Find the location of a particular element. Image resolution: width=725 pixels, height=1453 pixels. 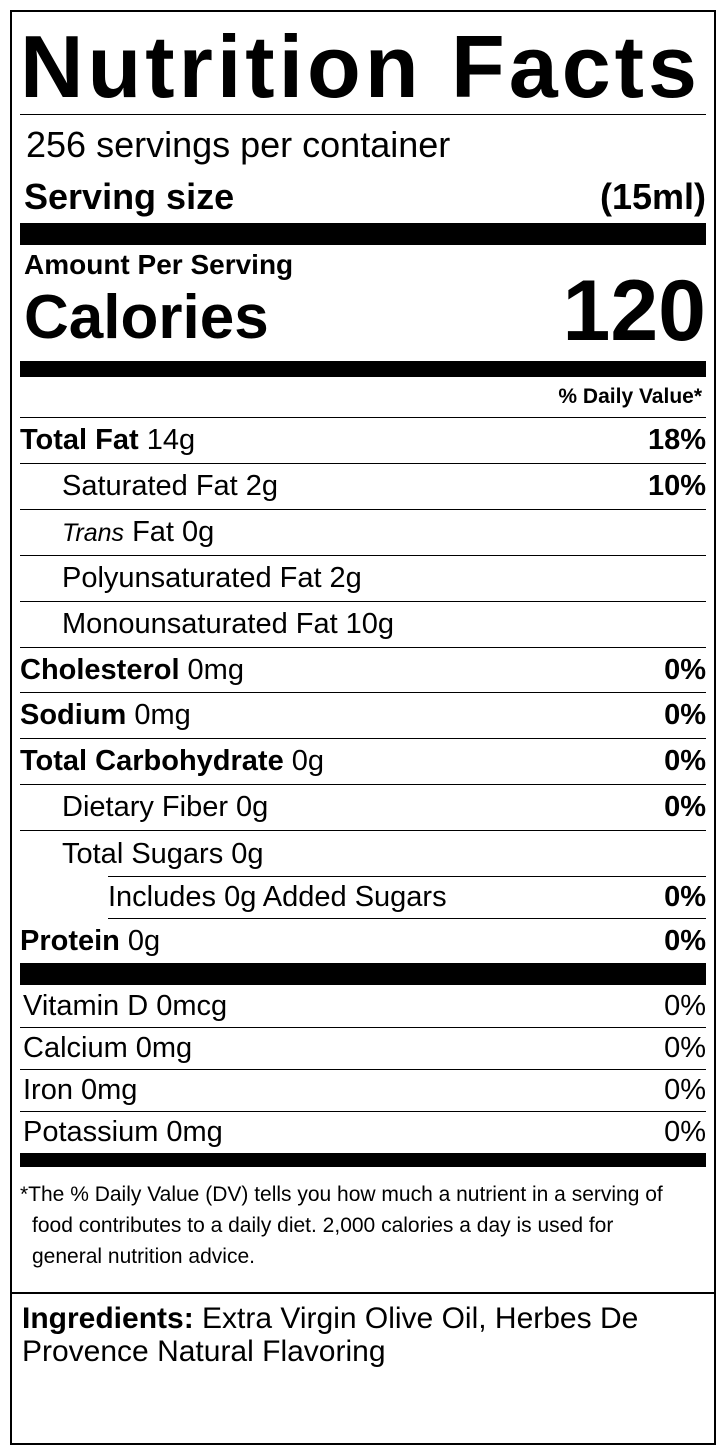

vitamin-row: Potassium 0mg 0% is located at coordinates (363, 1132).